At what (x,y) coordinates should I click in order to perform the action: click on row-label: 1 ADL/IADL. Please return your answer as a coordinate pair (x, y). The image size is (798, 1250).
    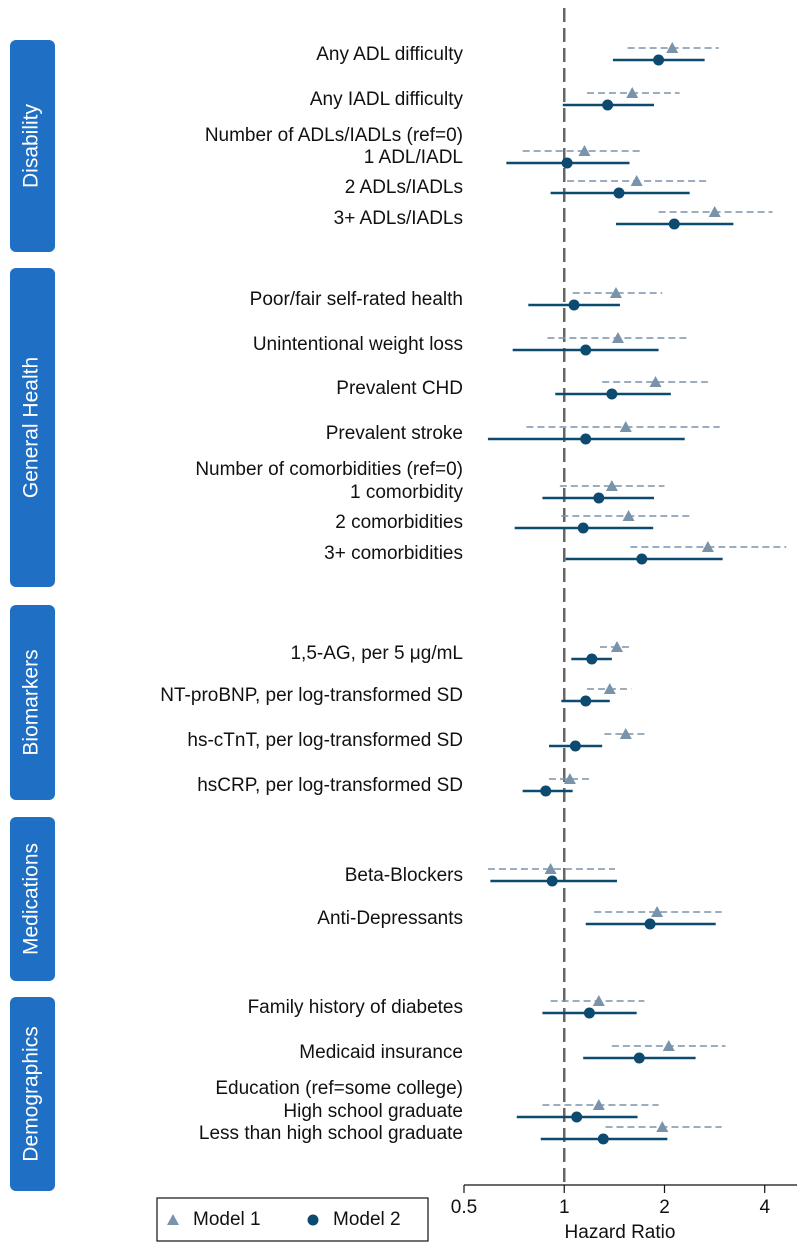
    Looking at the image, I should click on (413, 157).